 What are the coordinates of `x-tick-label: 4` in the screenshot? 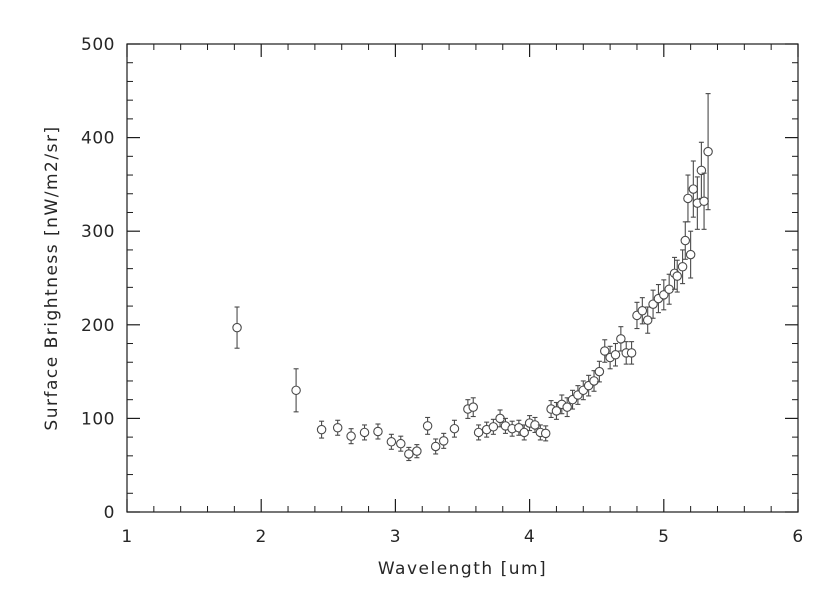 It's located at (529, 537).